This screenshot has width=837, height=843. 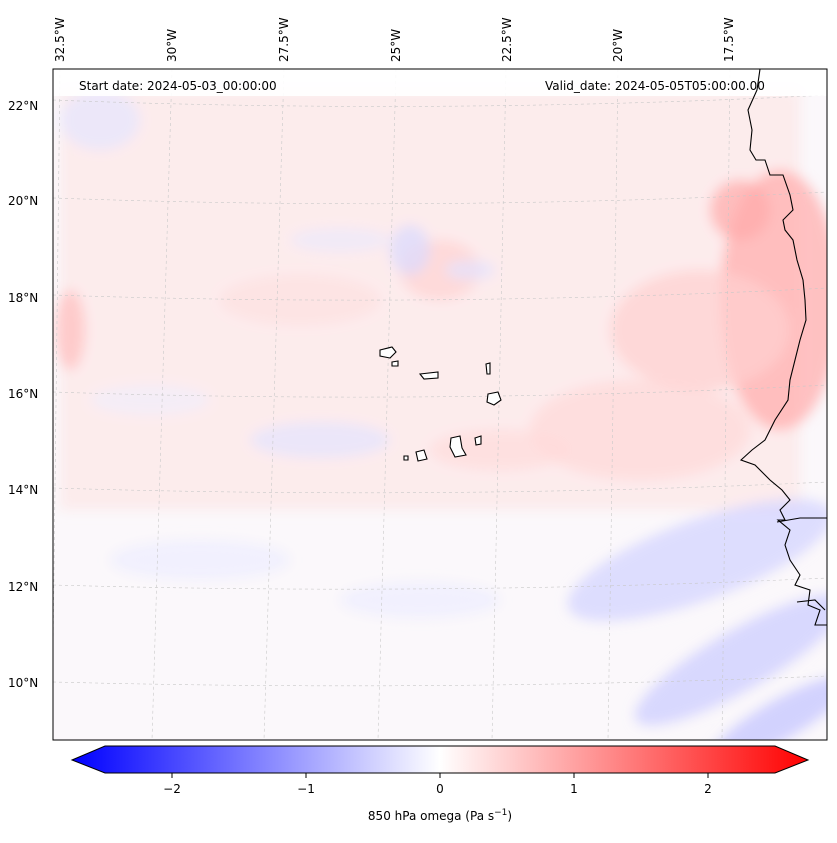 I want to click on lat-label: 12°N, so click(x=23, y=587).